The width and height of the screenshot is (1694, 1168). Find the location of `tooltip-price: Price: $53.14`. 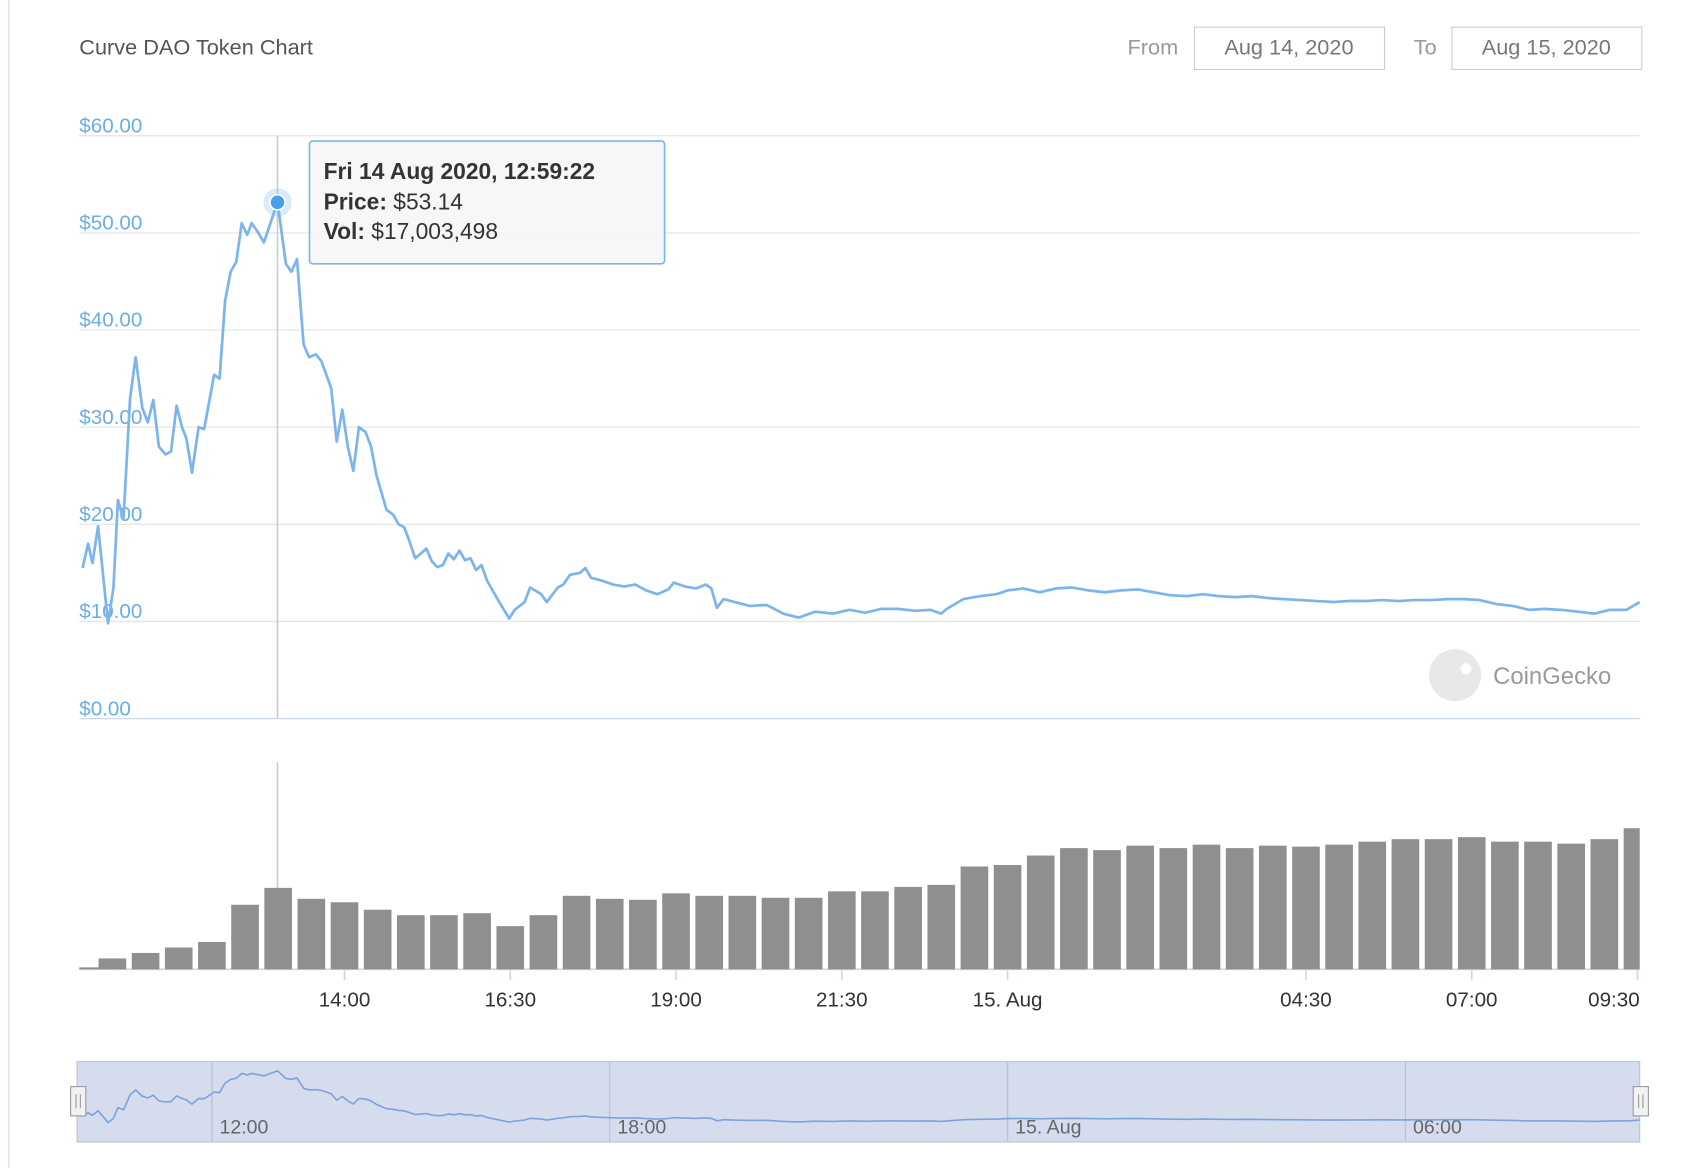

tooltip-price: Price: $53.14 is located at coordinates (393, 202).